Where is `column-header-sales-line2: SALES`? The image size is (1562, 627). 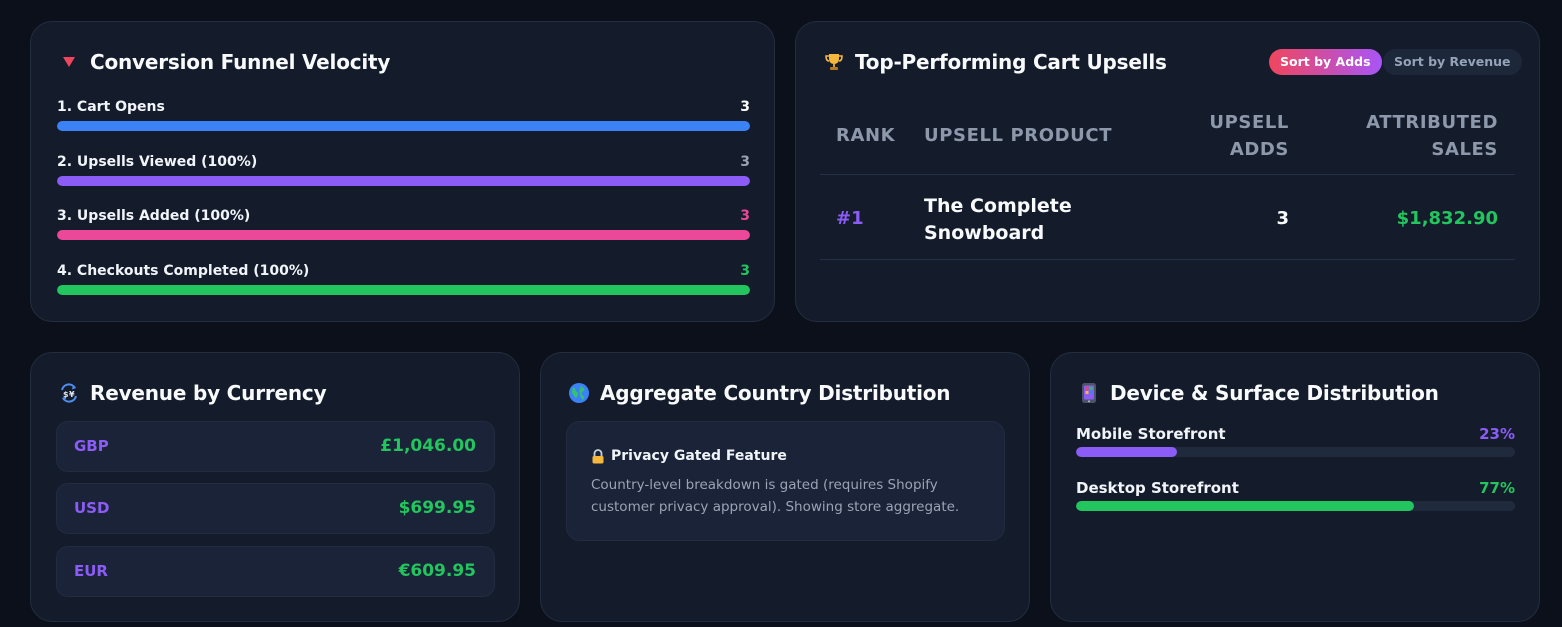
column-header-sales-line2: SALES is located at coordinates (1464, 149).